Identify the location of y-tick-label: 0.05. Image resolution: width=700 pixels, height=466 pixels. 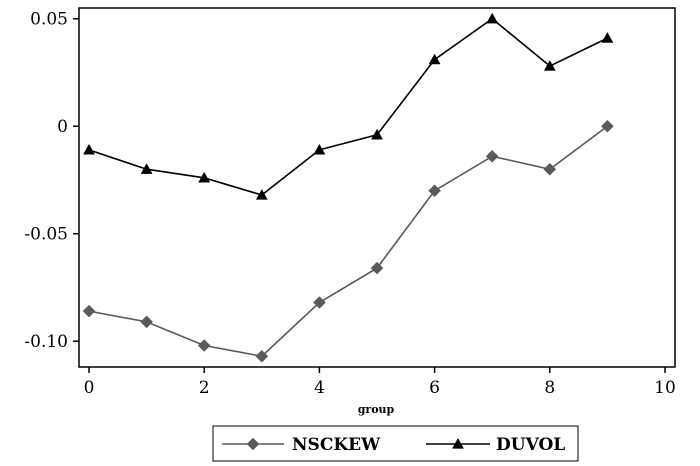
(49, 20).